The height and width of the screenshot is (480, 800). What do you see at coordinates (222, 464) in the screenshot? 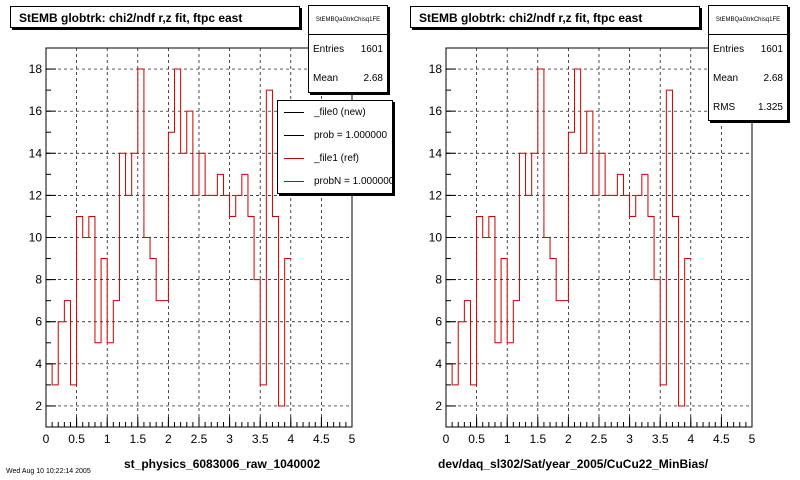
I see `left-x-title: st_physics_6083006_raw_1040002` at bounding box center [222, 464].